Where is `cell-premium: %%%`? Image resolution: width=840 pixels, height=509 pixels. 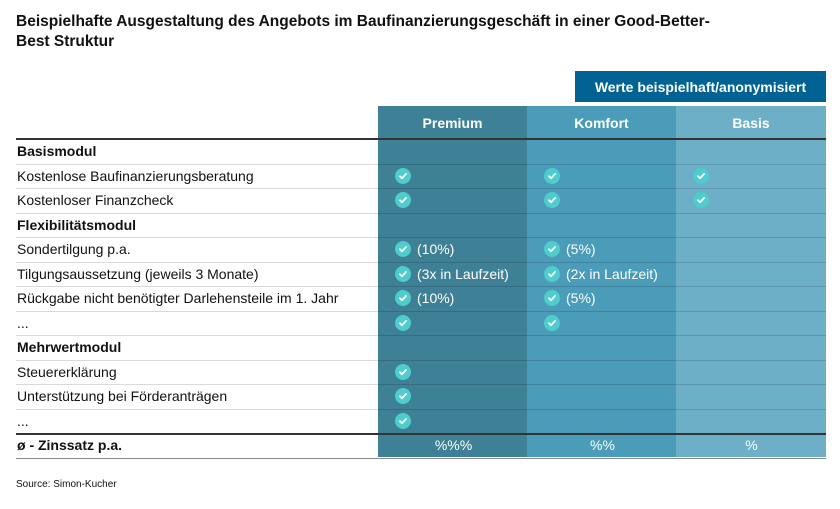 cell-premium: %%% is located at coordinates (453, 445).